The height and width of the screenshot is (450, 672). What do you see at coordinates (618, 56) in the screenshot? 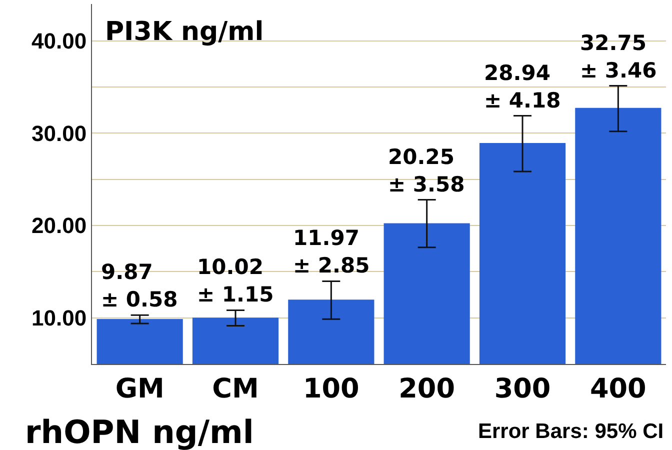
I see `data-label: 32.75 ± 3.46` at bounding box center [618, 56].